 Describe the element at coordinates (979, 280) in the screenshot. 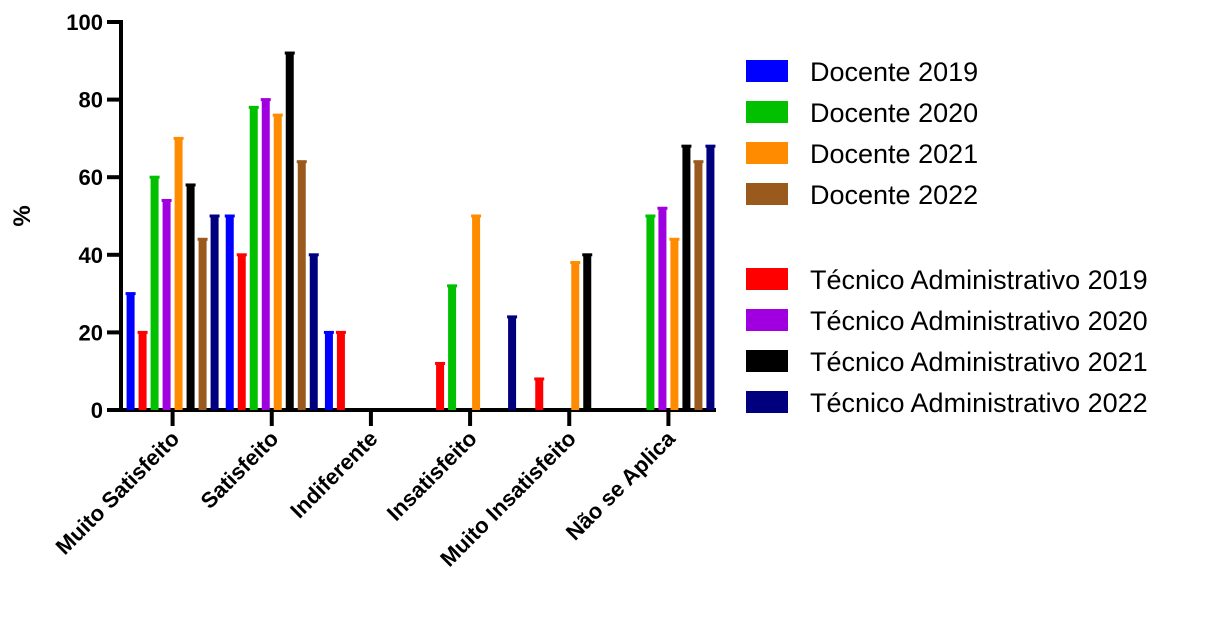

I see `legend-label: Técnico Administrativo 2019` at that location.